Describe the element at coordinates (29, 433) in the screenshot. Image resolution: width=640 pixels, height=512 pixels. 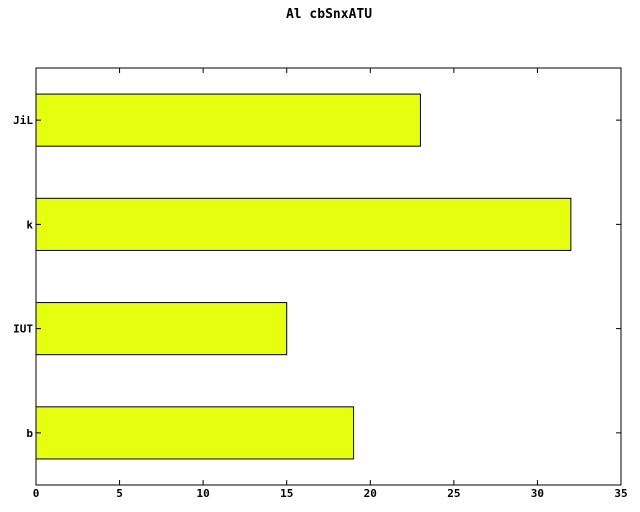
I see `y-tick-label: b` at that location.